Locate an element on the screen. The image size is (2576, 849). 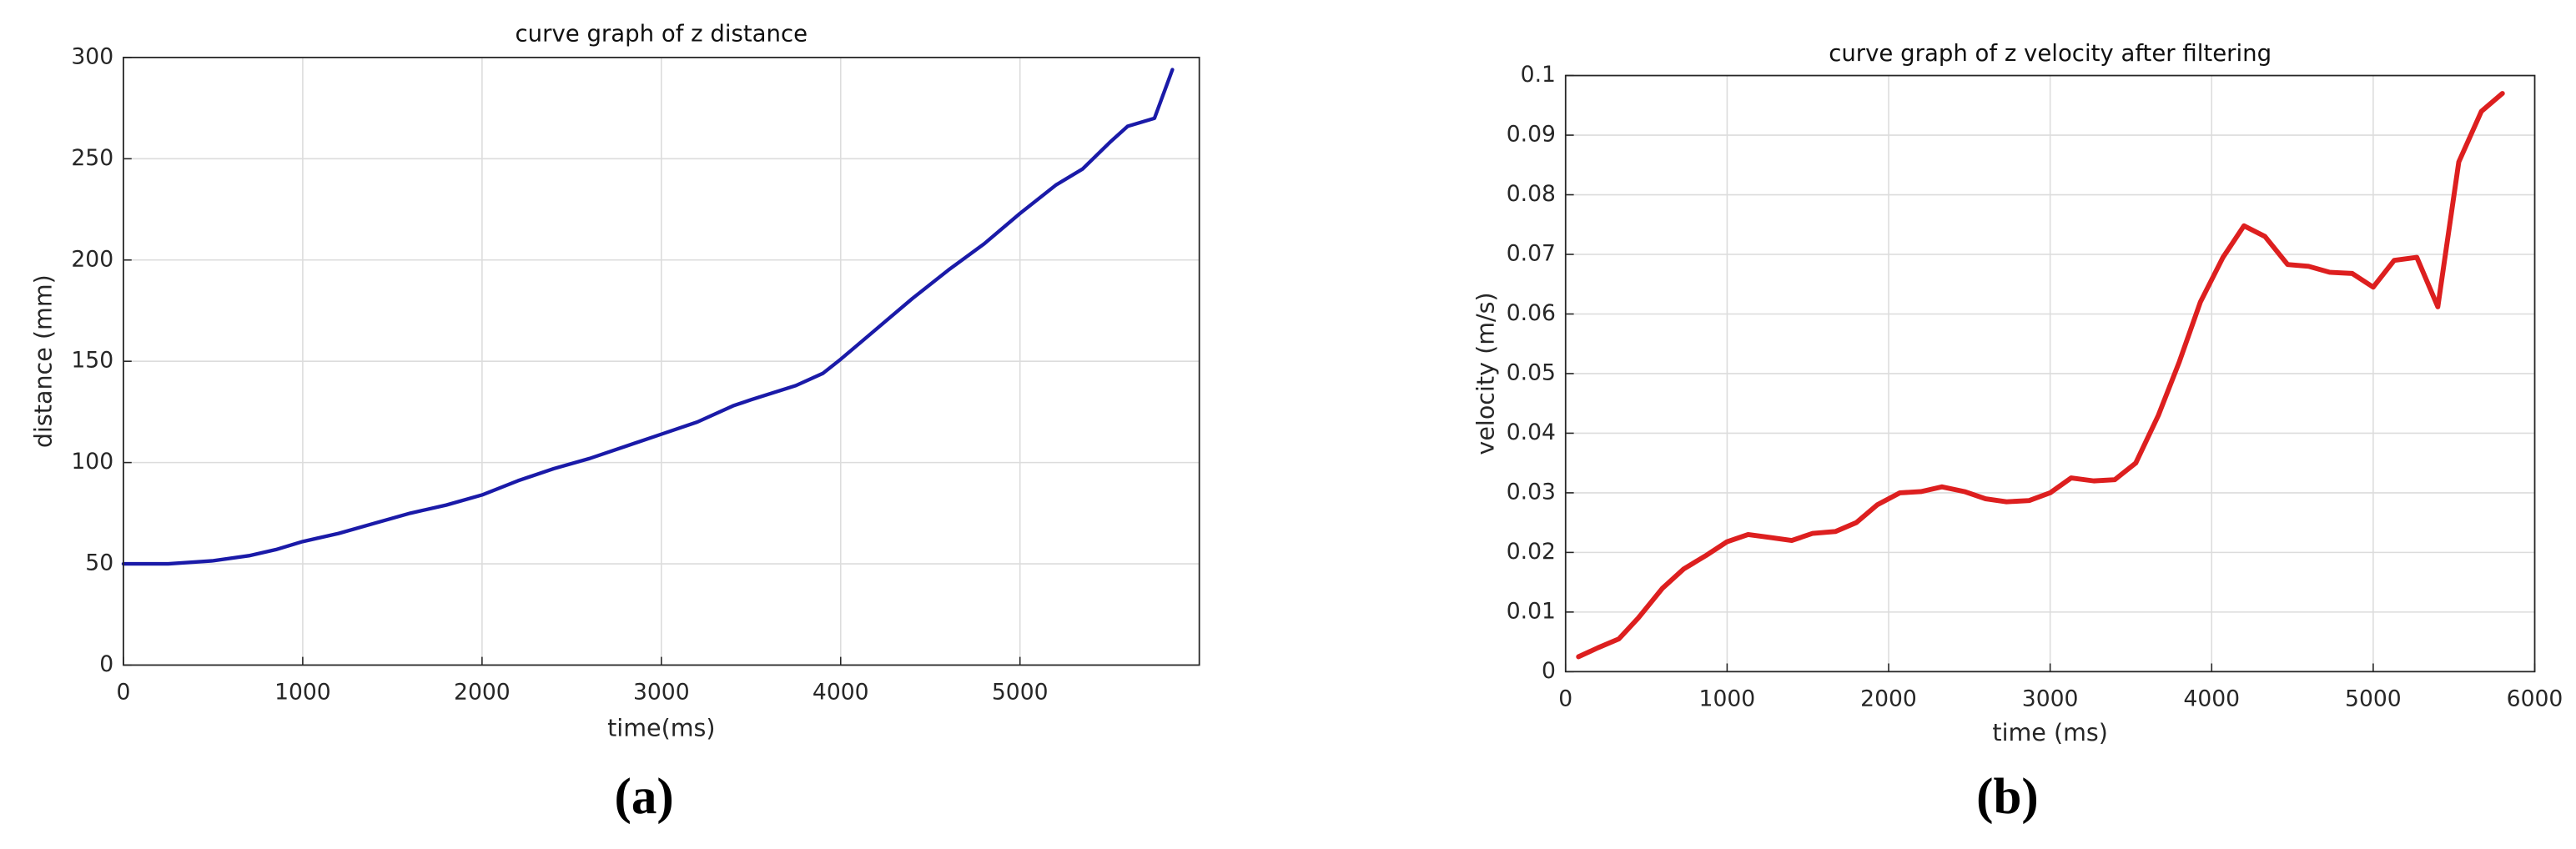
y-axis-label: velocity (m/s) is located at coordinates (1485, 373).